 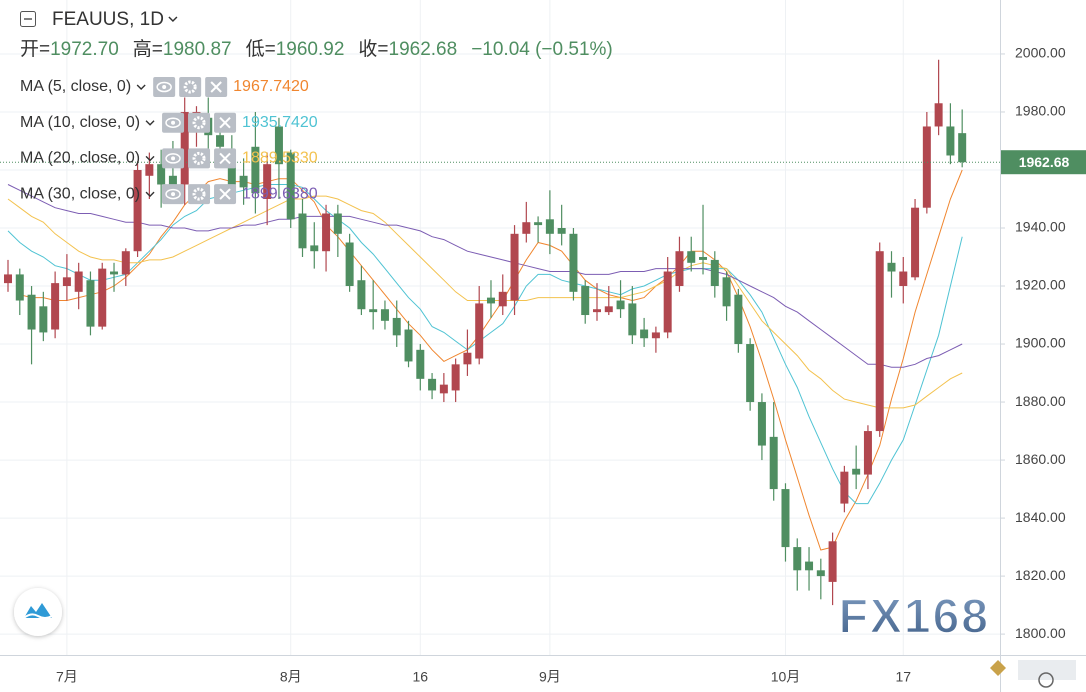 I want to click on collapse-icon, so click(x=28, y=19).